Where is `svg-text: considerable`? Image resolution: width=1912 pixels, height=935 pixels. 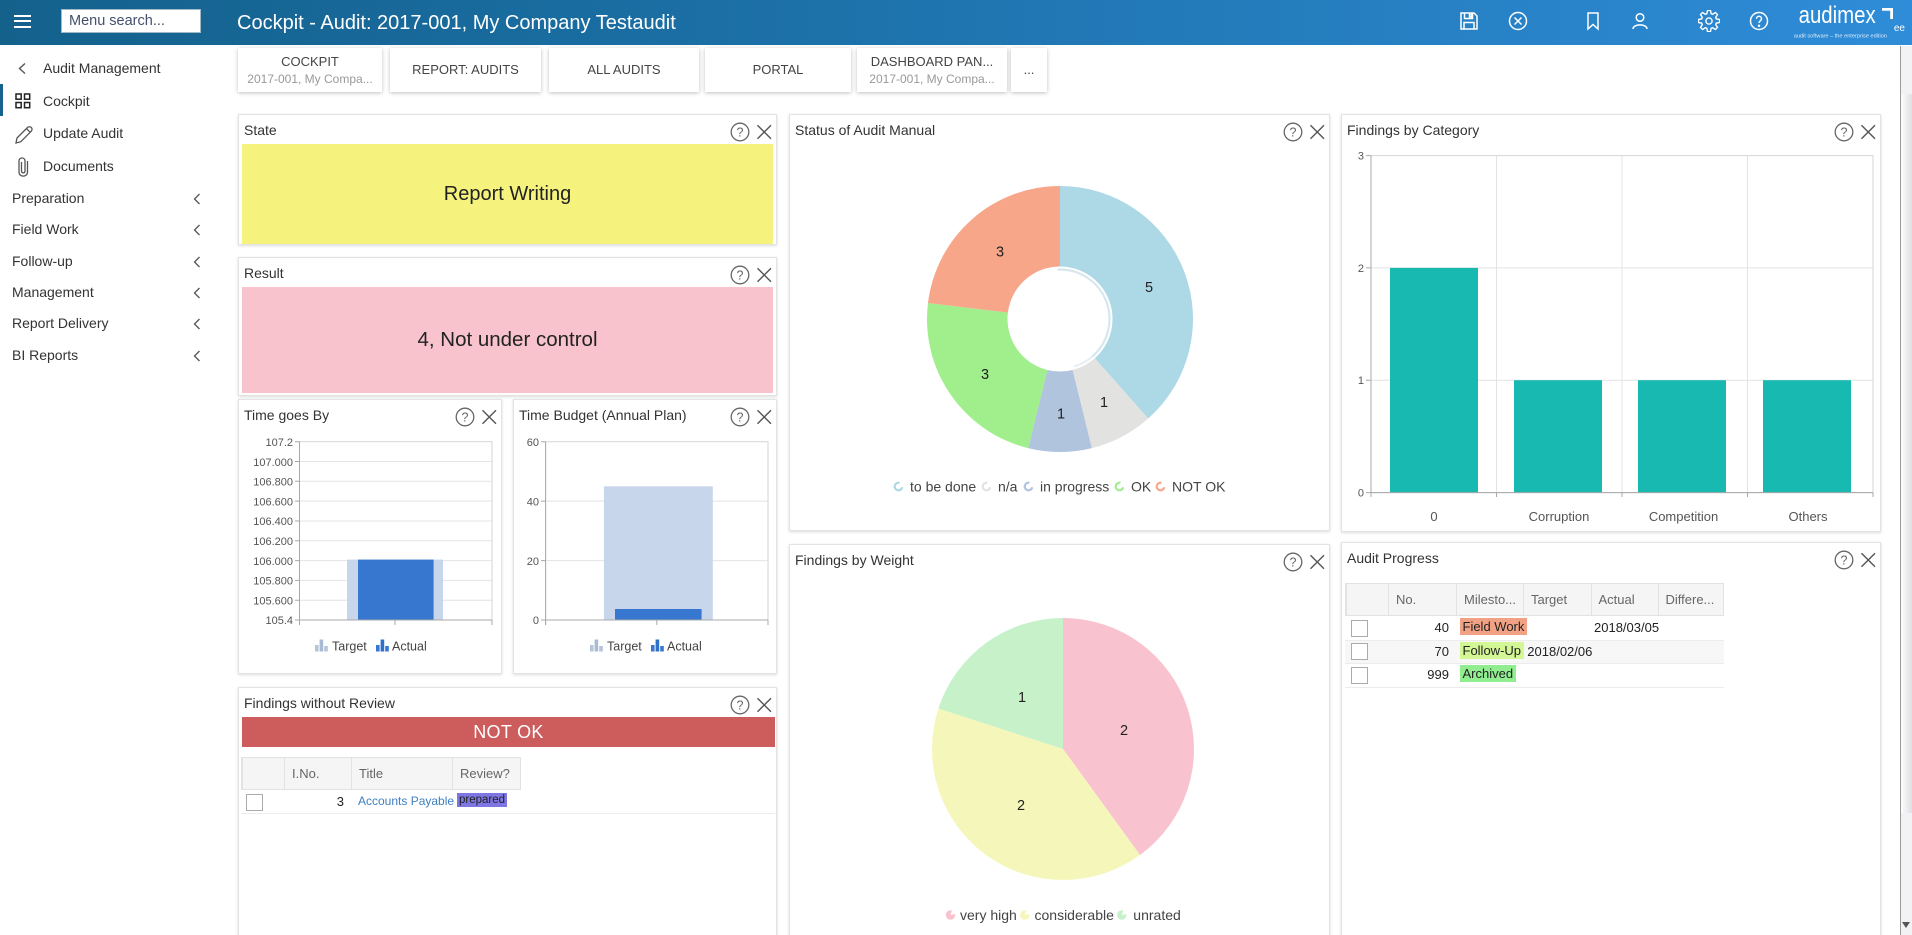
svg-text: considerable is located at coordinates (1075, 915).